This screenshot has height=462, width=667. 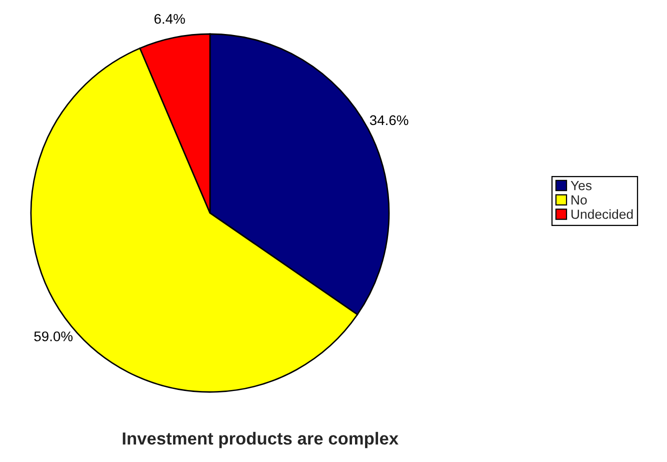 I want to click on legend-label: Yes, so click(x=581, y=185).